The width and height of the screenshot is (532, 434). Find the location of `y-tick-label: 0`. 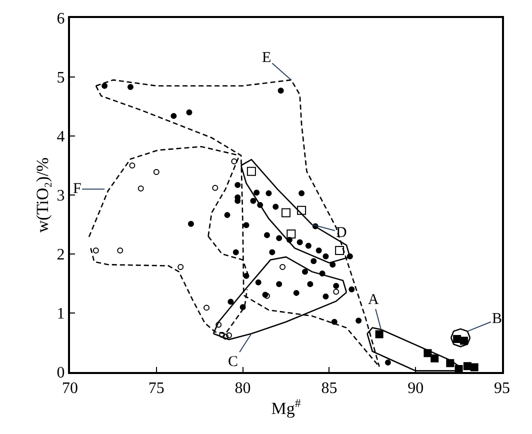

y-tick-label: 0 is located at coordinates (60, 373).